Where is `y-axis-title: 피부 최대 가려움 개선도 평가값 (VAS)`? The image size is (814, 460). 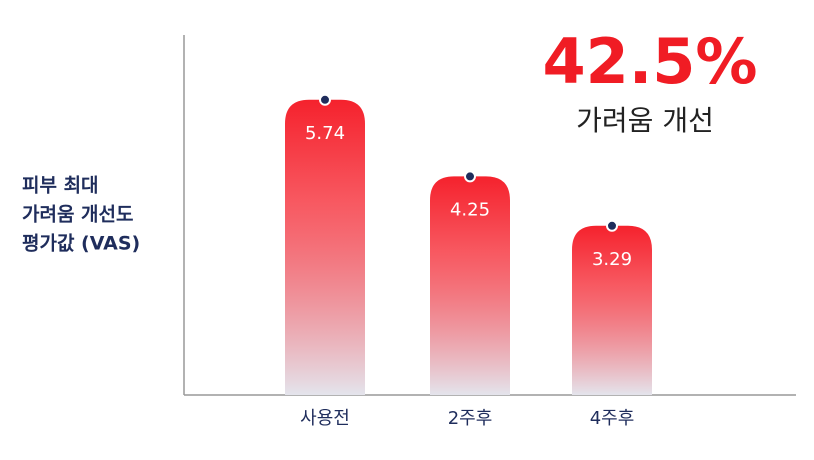
y-axis-title: 피부 최대 가려움 개선도 평가값 (VAS) is located at coordinates (81, 215).